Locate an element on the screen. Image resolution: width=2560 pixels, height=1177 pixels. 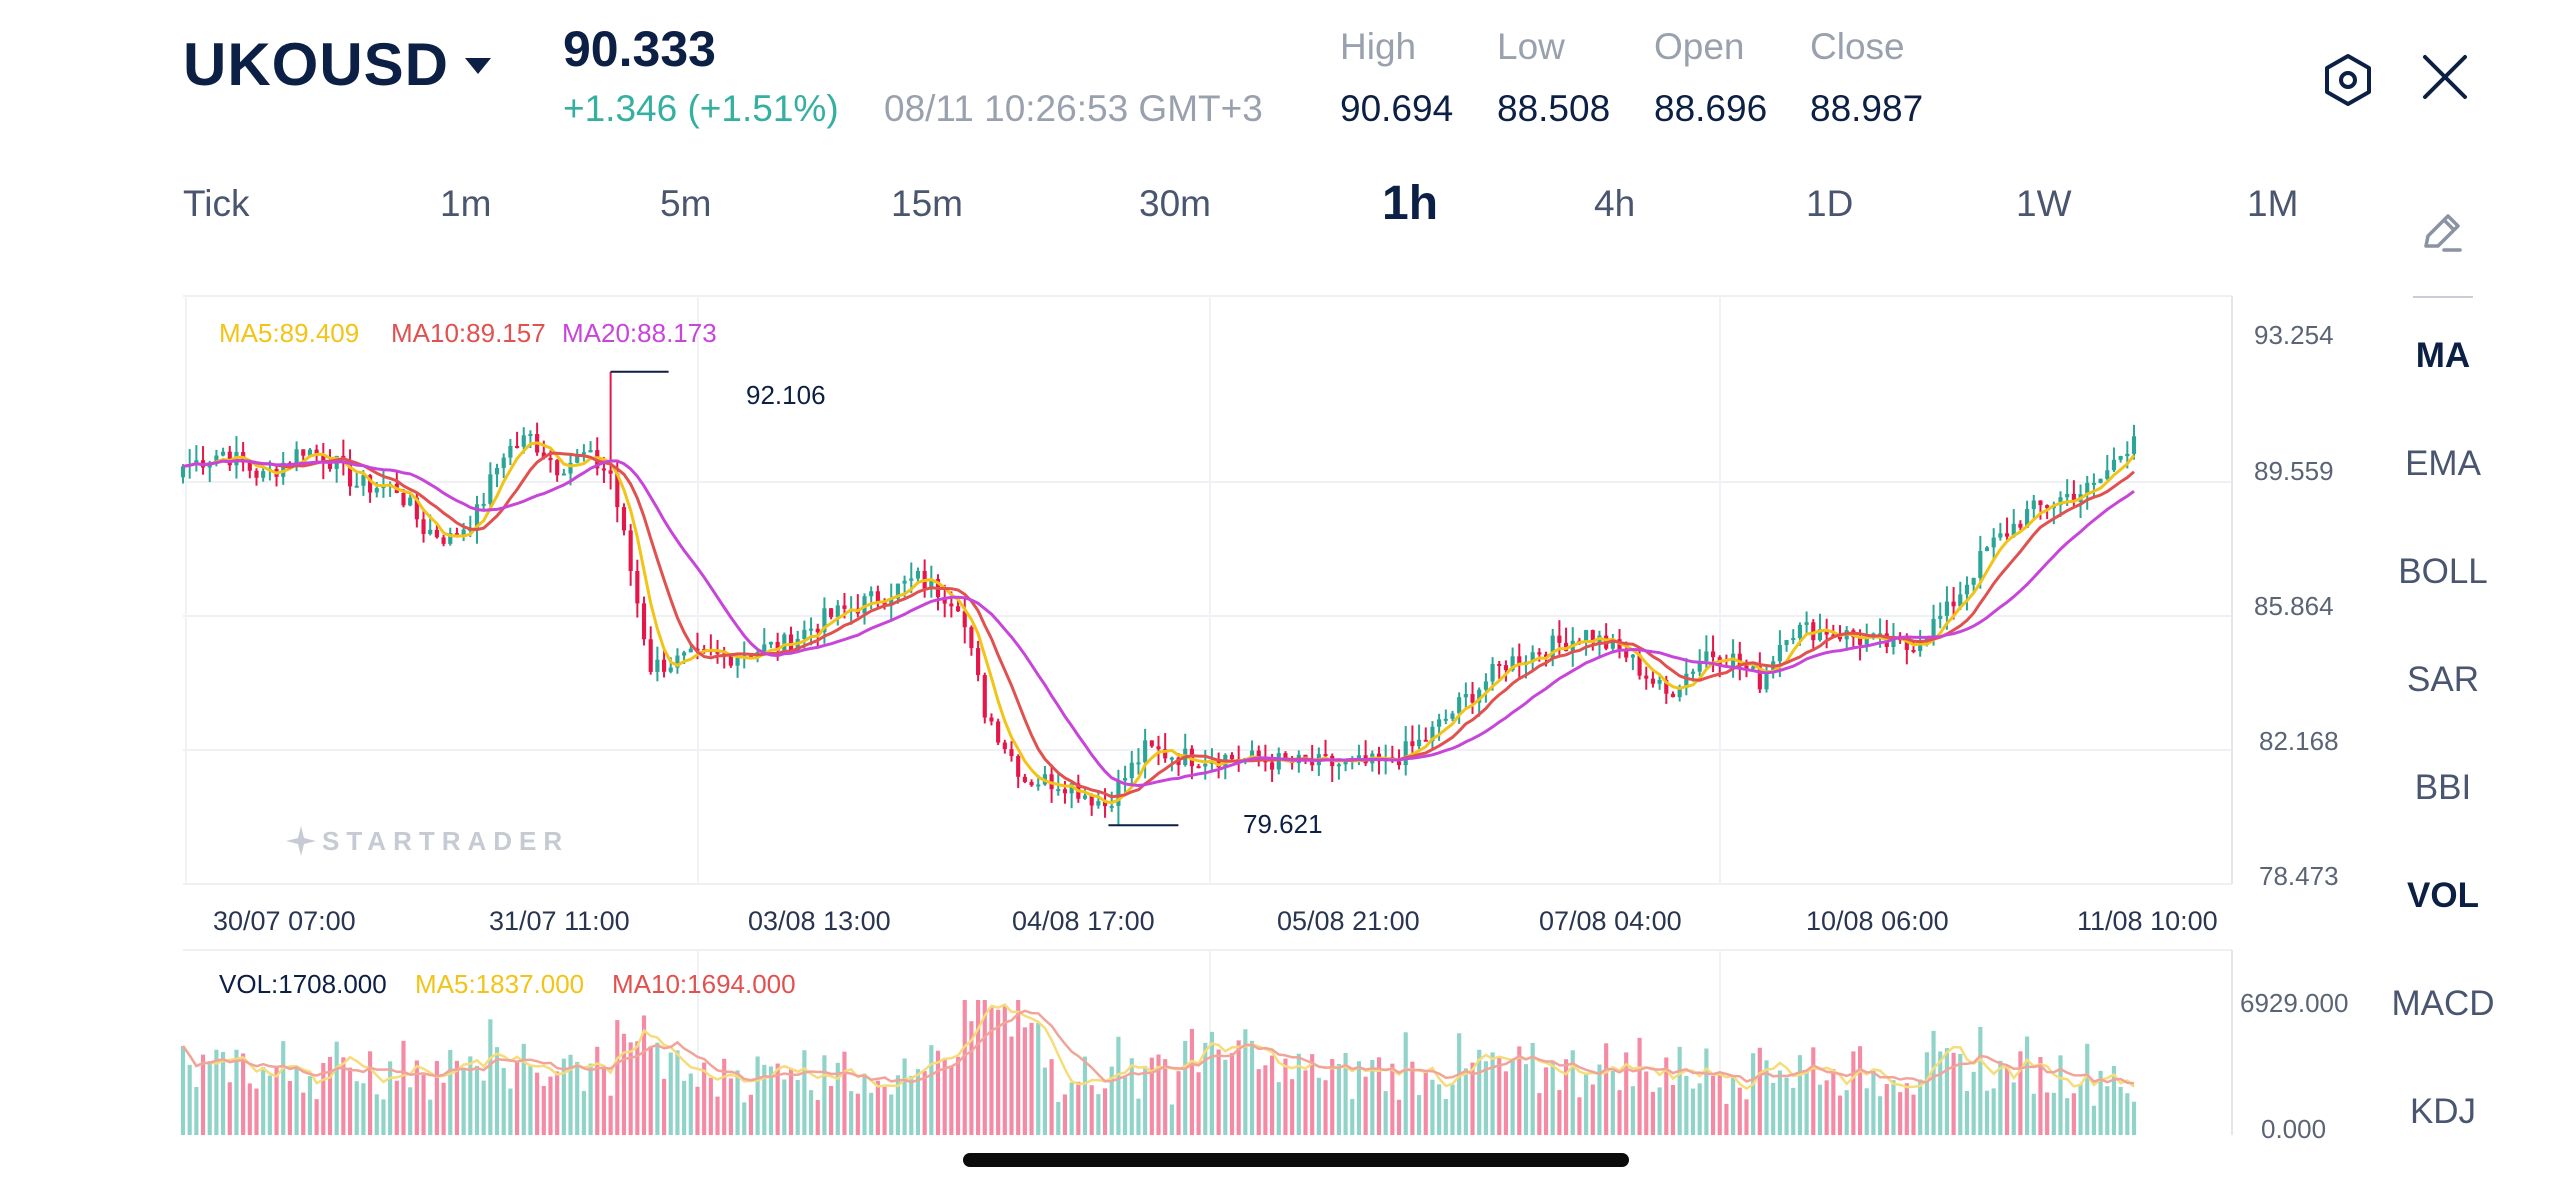
stat-high-label: High is located at coordinates (1378, 46).